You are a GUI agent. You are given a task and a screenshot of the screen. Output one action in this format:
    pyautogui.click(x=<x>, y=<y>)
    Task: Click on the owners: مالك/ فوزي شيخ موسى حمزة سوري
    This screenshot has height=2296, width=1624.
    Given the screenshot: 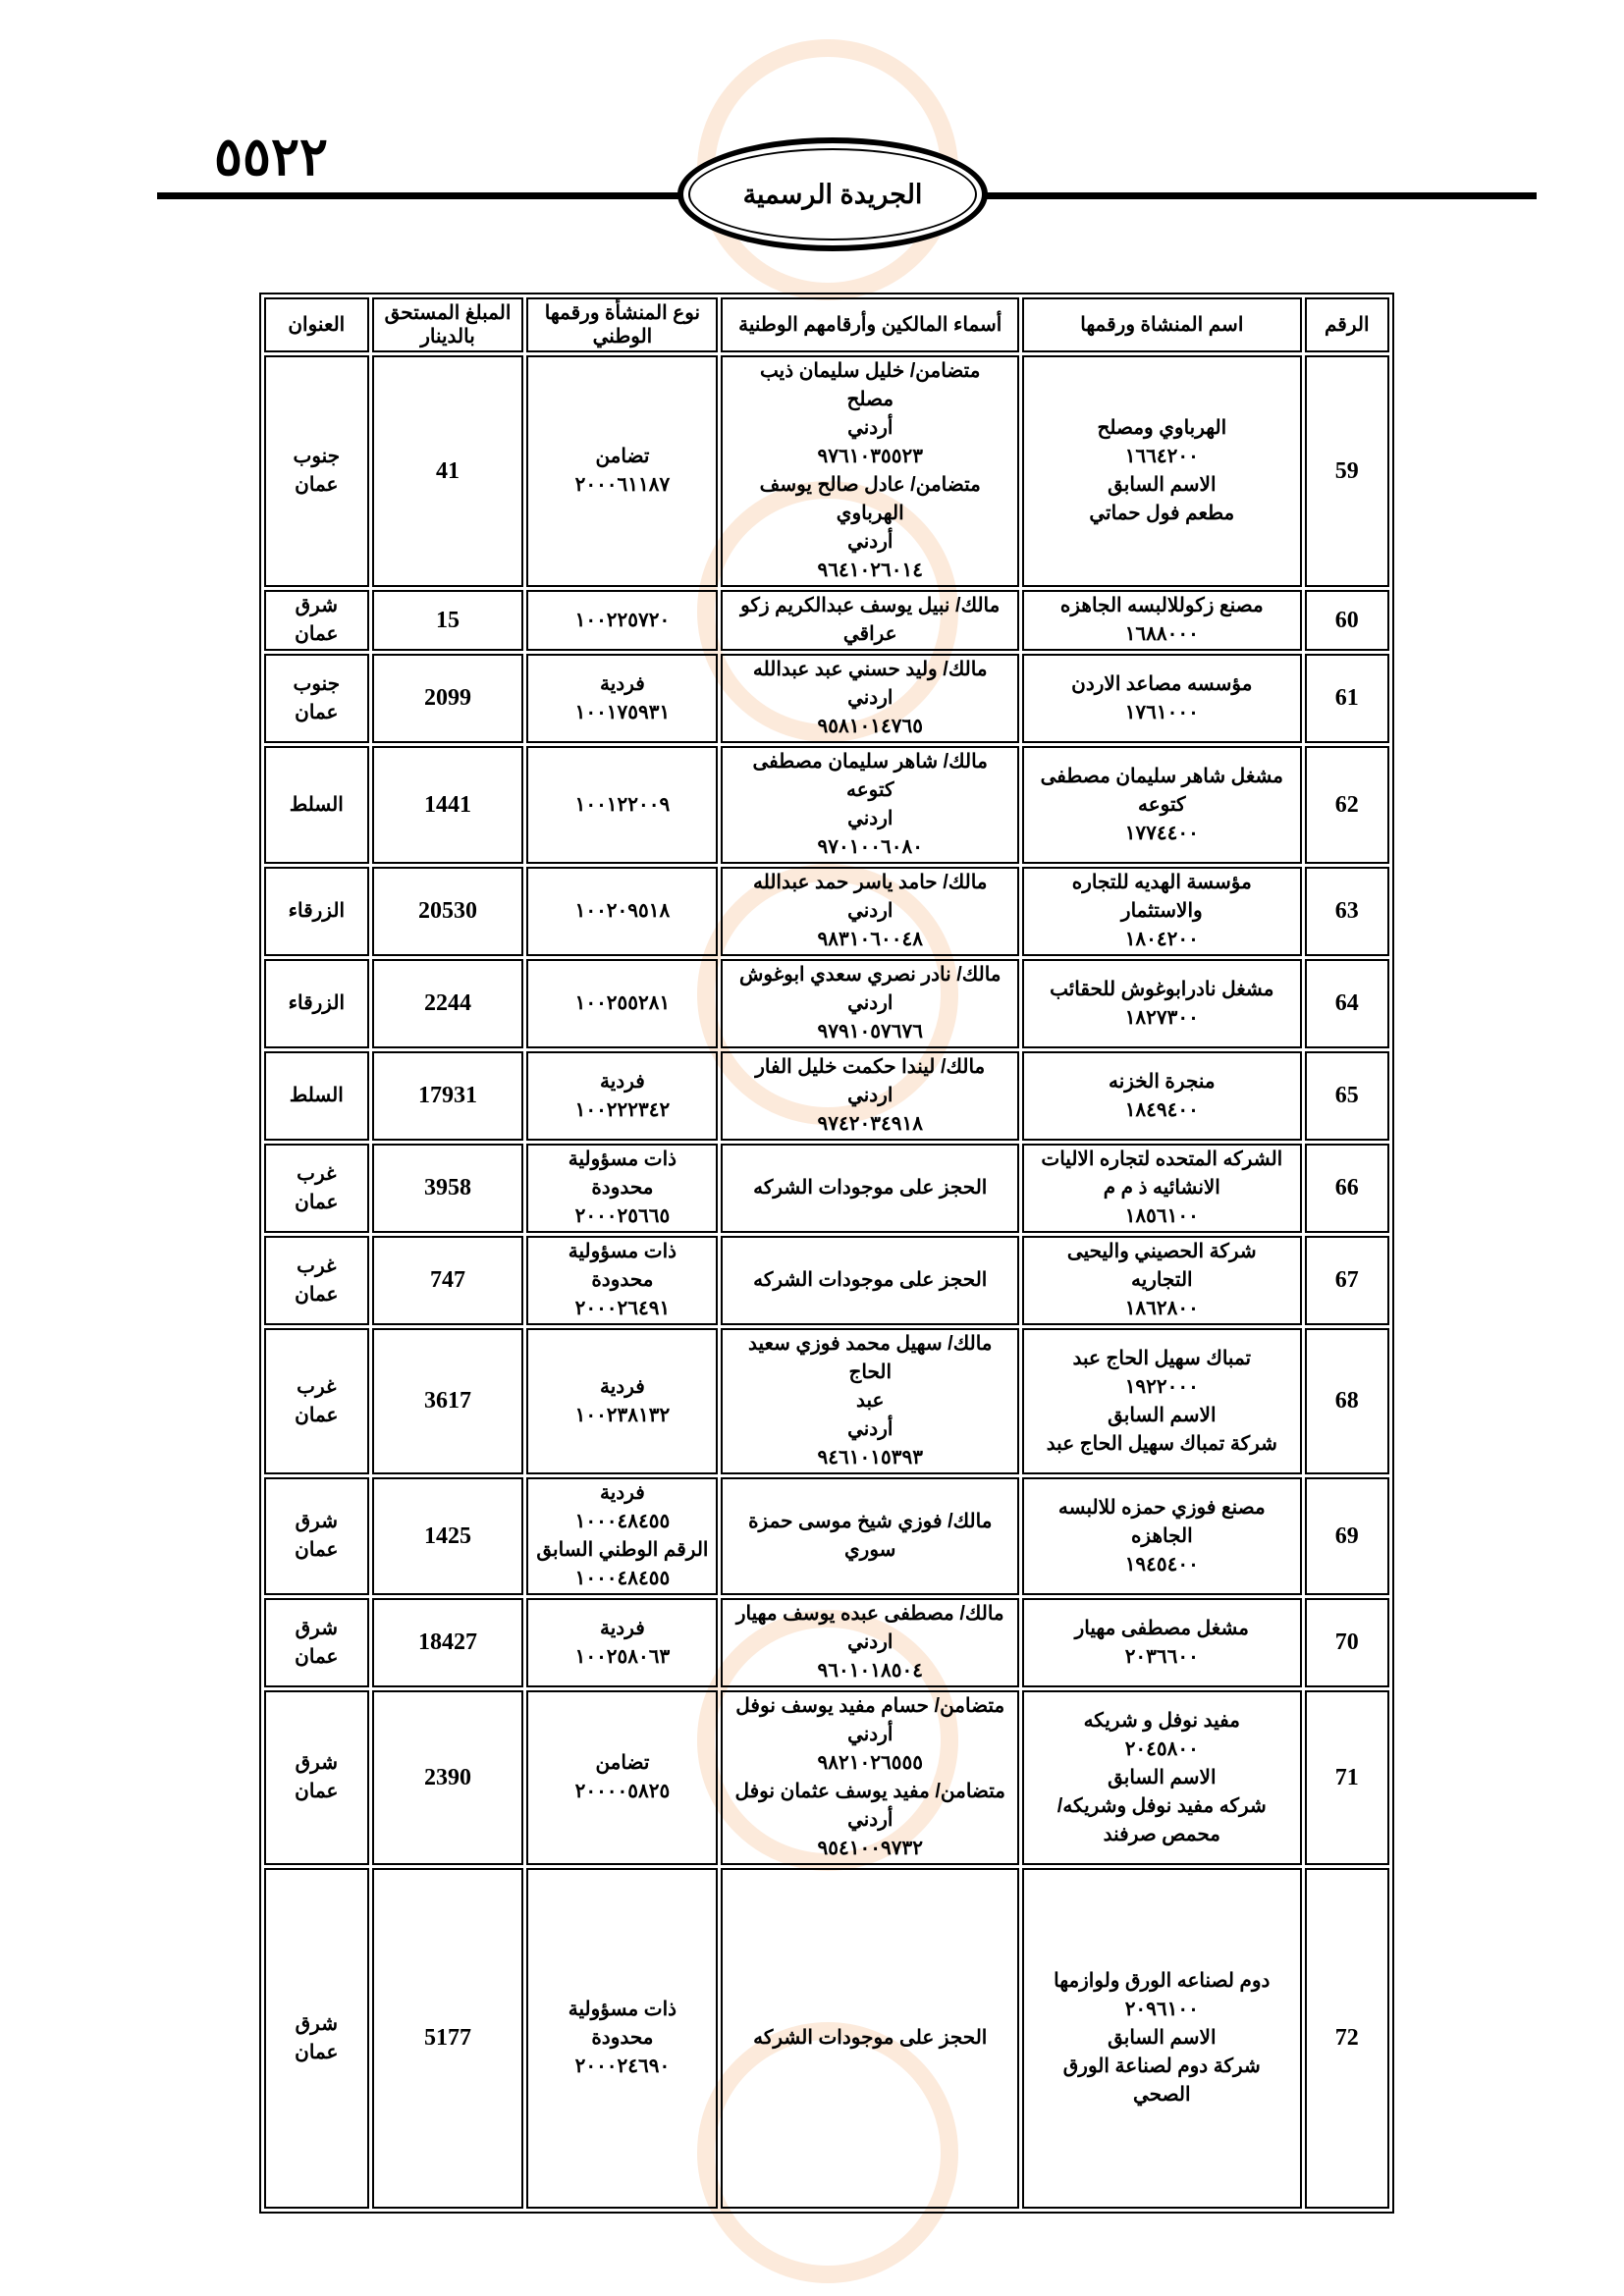 What is the action you would take?
    pyautogui.click(x=870, y=1536)
    